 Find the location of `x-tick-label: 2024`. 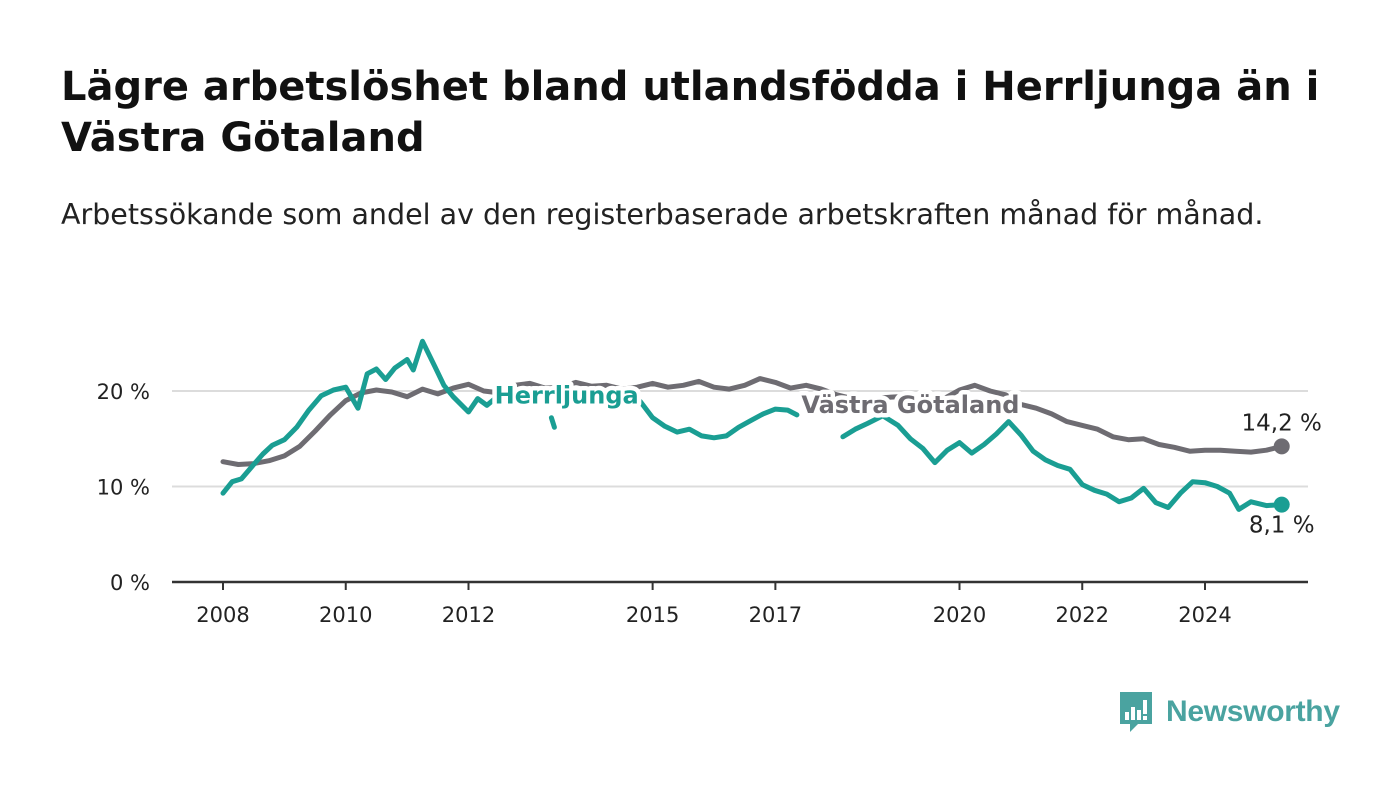

x-tick-label: 2024 is located at coordinates (1204, 615).